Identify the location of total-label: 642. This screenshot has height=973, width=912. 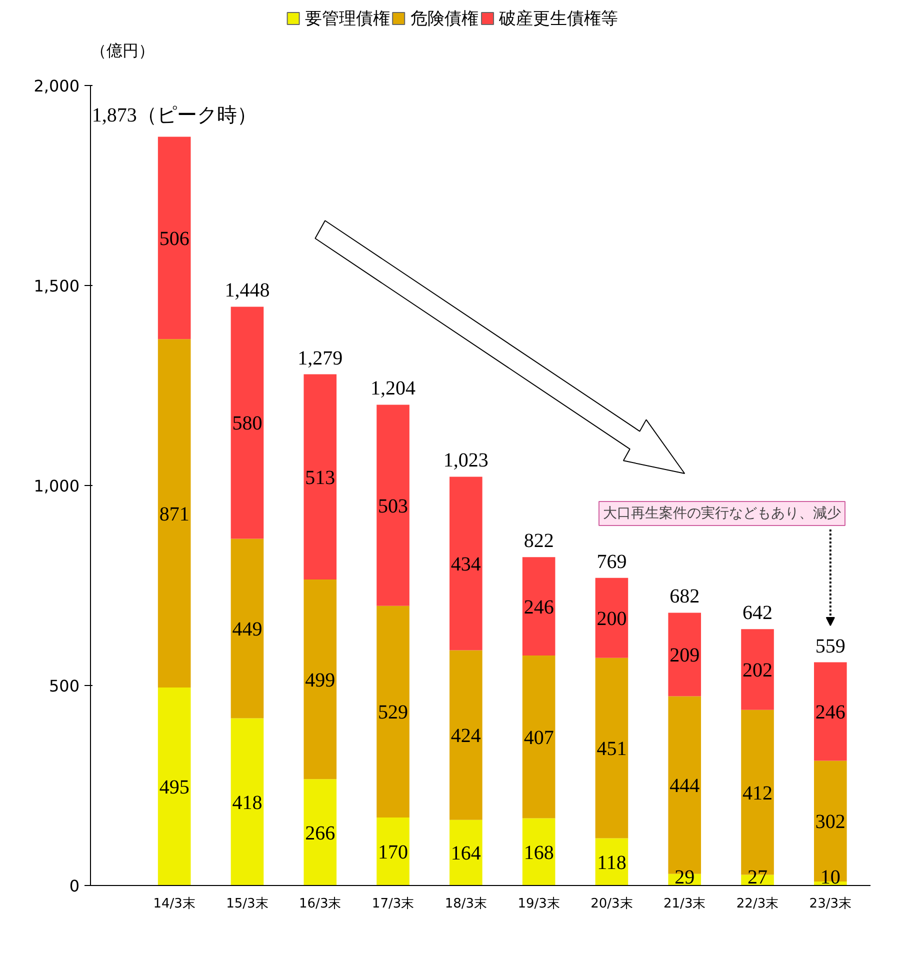
(757, 613).